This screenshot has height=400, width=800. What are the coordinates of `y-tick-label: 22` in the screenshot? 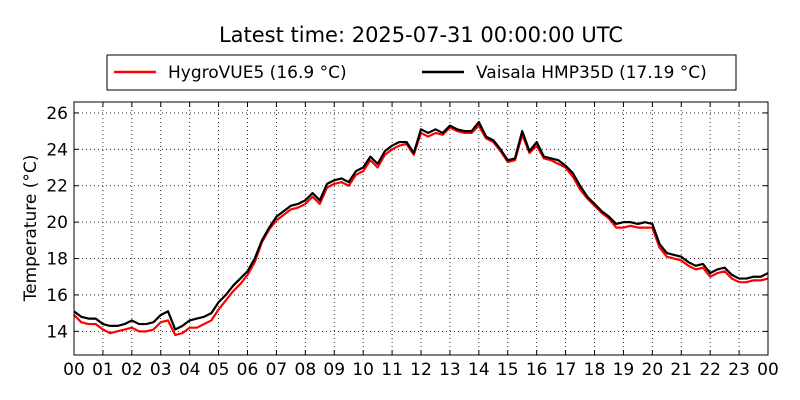 It's located at (57, 187).